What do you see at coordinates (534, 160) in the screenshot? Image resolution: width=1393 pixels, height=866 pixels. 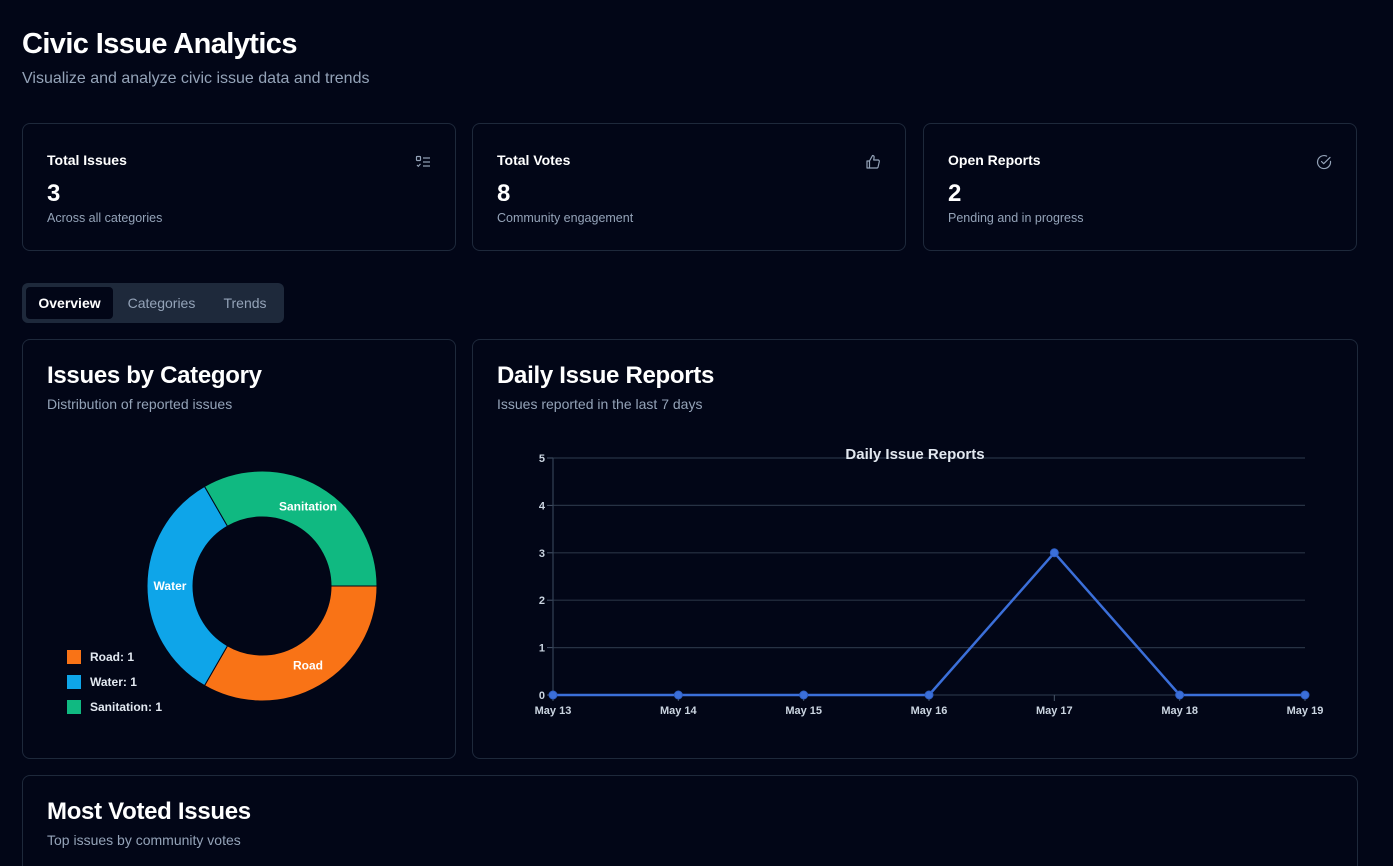 I see `stat-title: Total Votes` at bounding box center [534, 160].